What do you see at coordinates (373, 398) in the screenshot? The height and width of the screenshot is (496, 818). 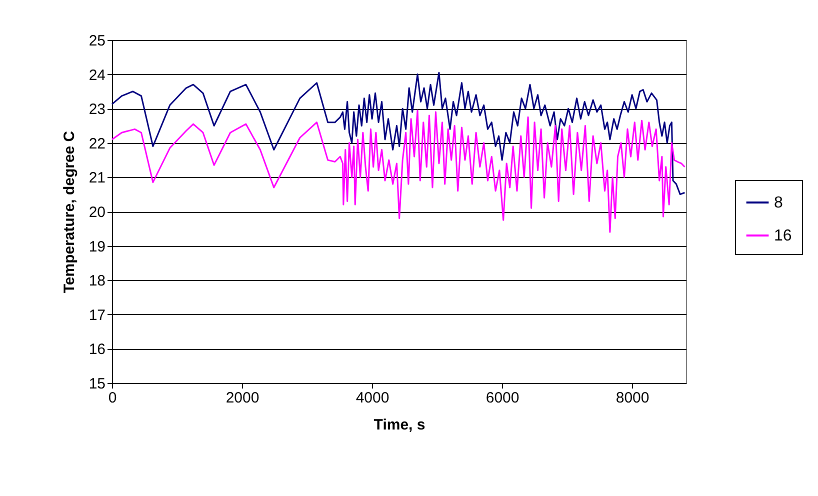 I see `x-tick-label: 4000` at bounding box center [373, 398].